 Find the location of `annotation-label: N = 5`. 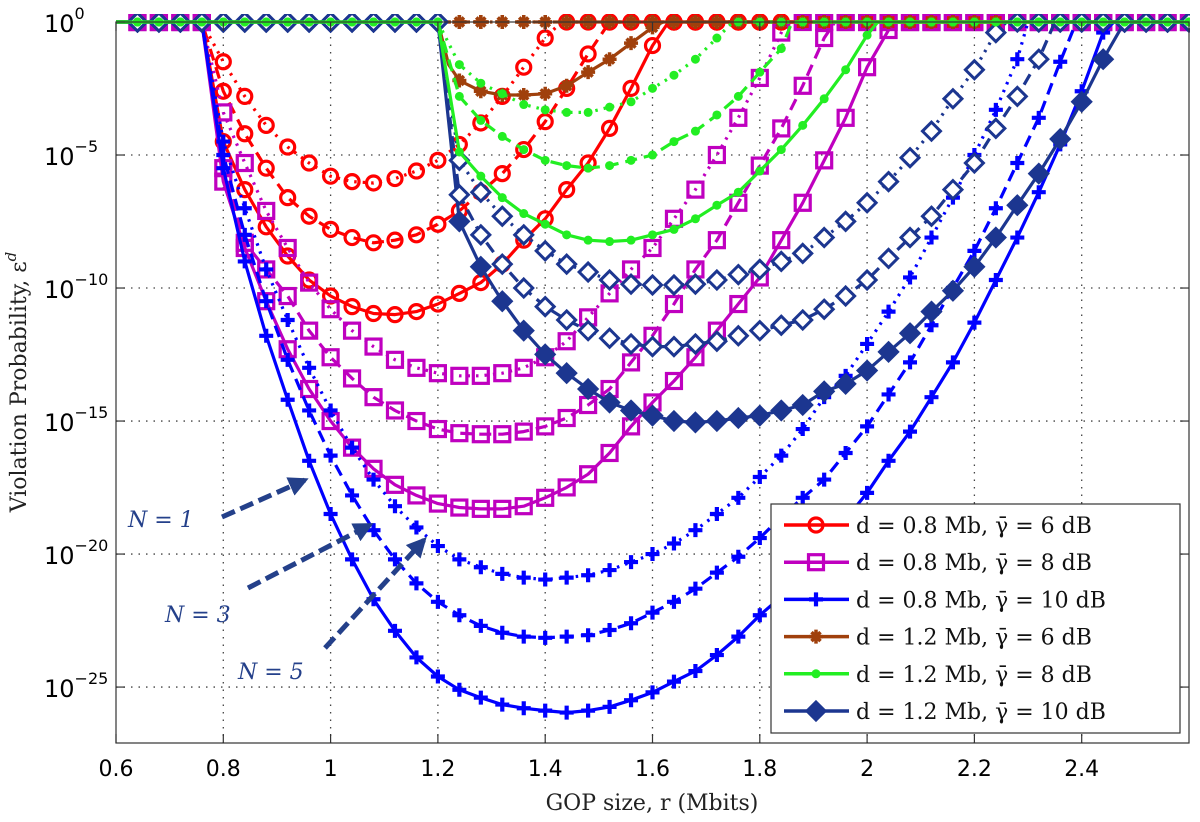

annotation-label: N = 5 is located at coordinates (270, 672).